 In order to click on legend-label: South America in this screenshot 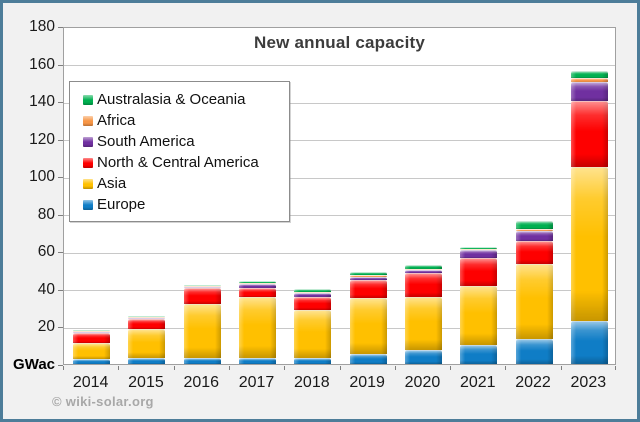, I will do `click(146, 141)`.